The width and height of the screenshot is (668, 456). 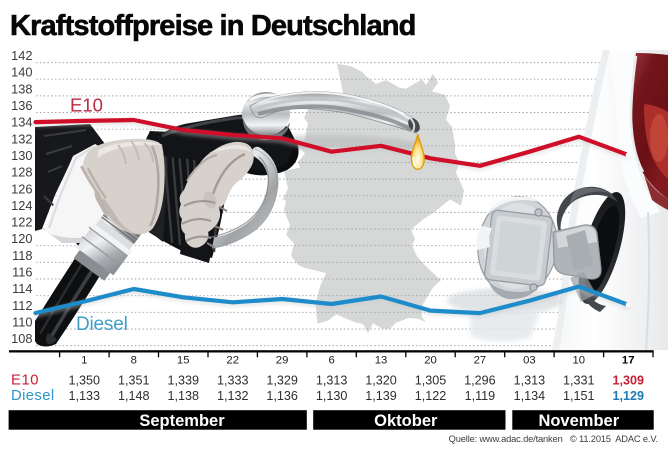 I want to click on svg-text: 138, so click(x=21, y=88).